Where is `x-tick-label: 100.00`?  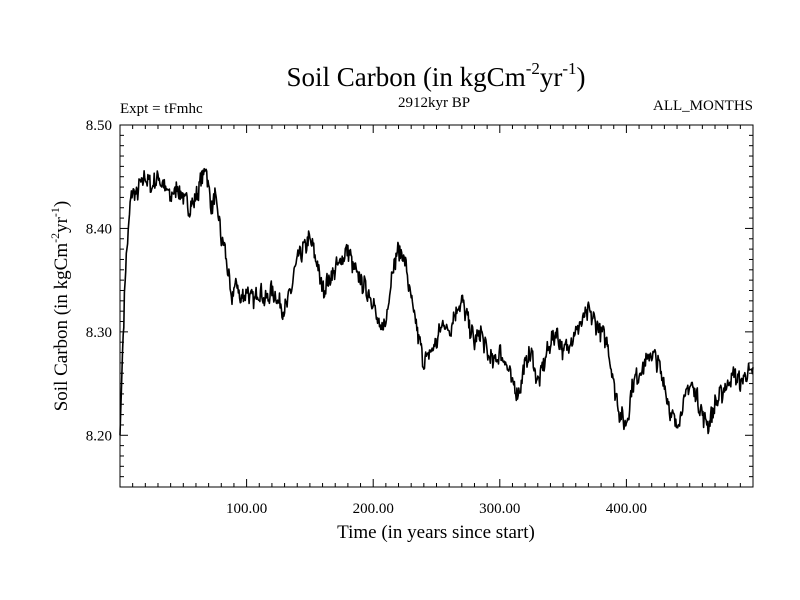 x-tick-label: 100.00 is located at coordinates (246, 509).